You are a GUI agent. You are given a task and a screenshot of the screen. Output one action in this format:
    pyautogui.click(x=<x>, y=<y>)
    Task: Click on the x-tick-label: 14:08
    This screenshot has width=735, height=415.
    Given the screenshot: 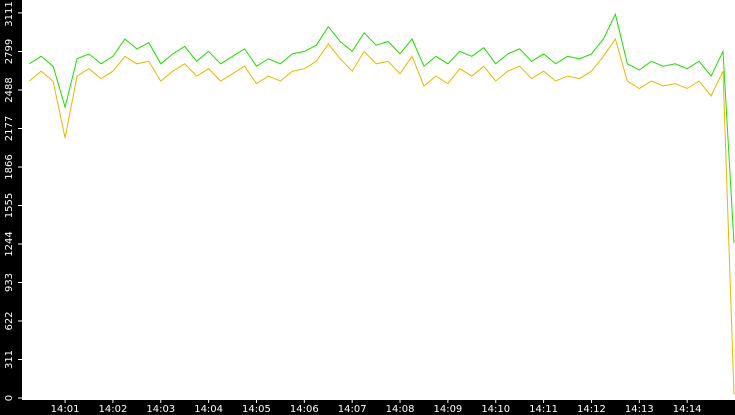 What is the action you would take?
    pyautogui.click(x=400, y=409)
    